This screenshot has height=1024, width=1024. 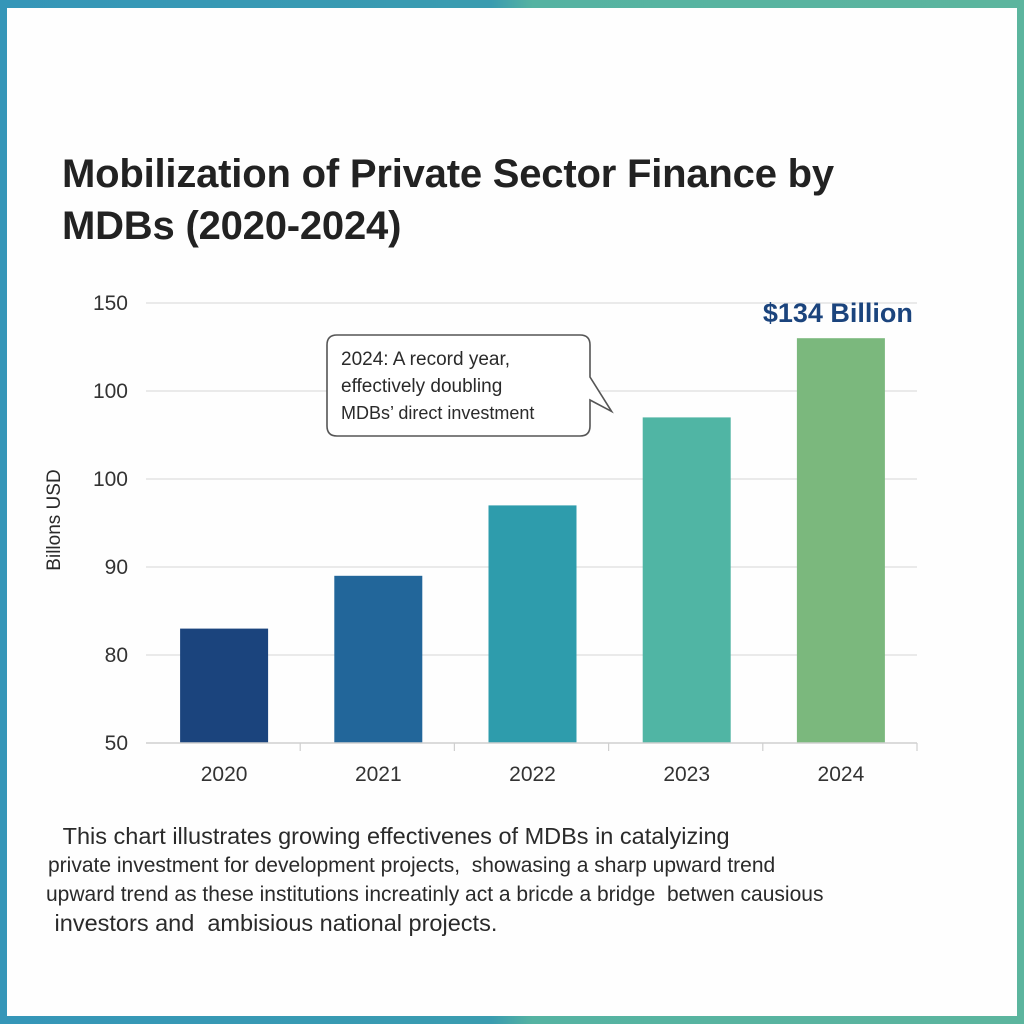 What do you see at coordinates (532, 746) in the screenshot?
I see `x-axis` at bounding box center [532, 746].